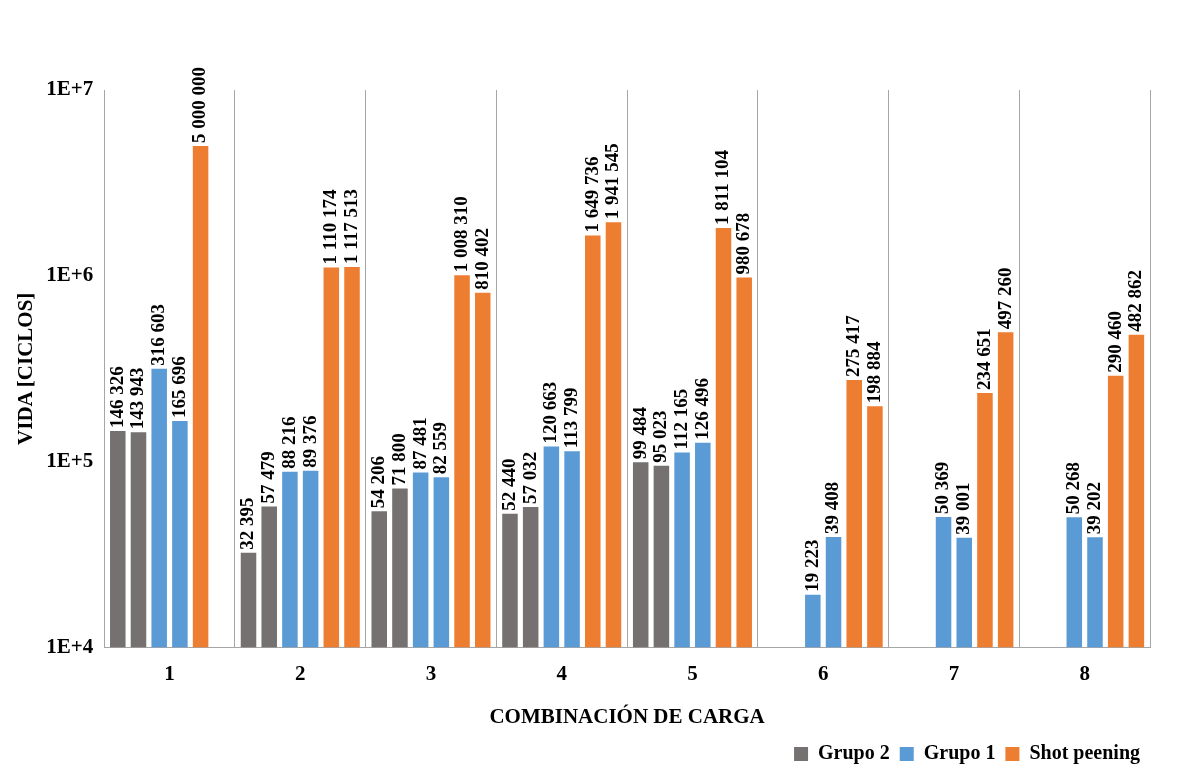 This screenshot has height=779, width=1190. What do you see at coordinates (692, 672) in the screenshot?
I see `x-tick-label: 5` at bounding box center [692, 672].